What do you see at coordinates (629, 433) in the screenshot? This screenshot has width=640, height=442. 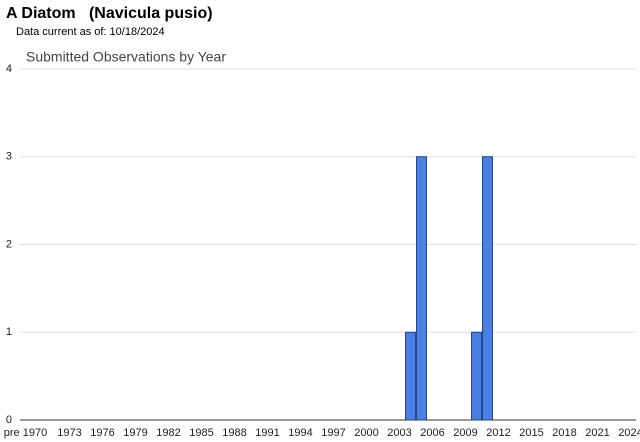 I see `x-tick-label: 2024` at bounding box center [629, 433].